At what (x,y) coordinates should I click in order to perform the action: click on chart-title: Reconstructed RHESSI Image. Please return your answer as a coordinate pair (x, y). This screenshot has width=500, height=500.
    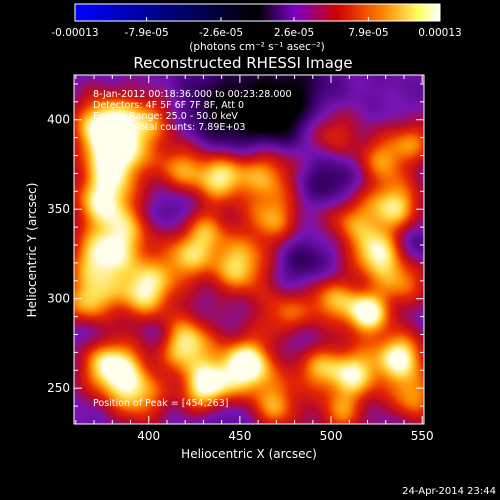
    Looking at the image, I should click on (242, 63).